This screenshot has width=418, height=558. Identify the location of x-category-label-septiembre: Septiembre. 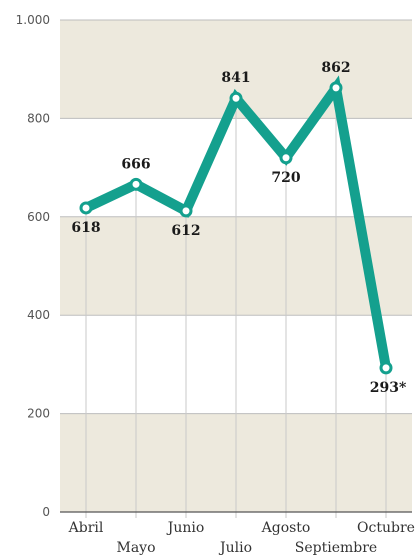
(336, 548).